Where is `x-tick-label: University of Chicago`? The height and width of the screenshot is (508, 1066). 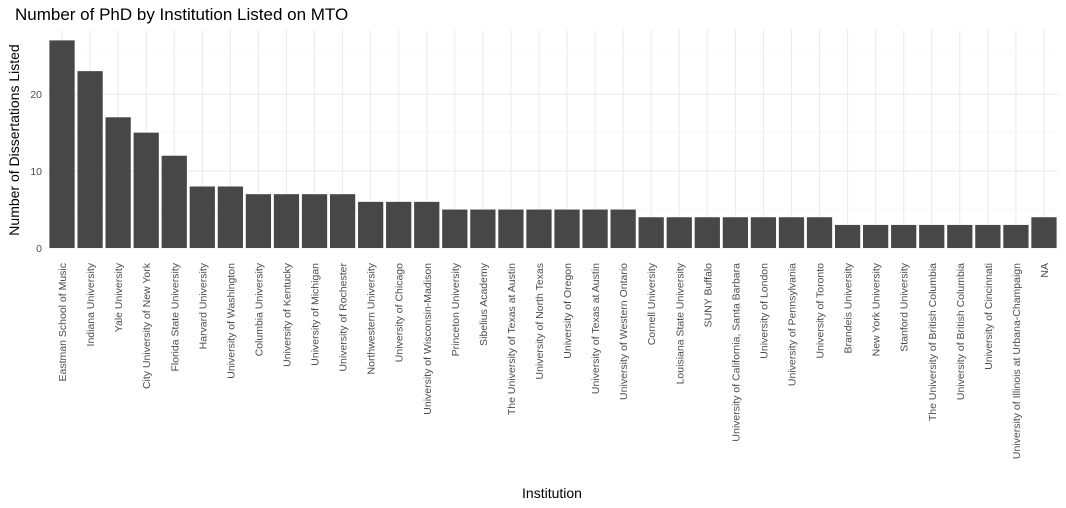 x-tick-label: University of Chicago is located at coordinates (400, 312).